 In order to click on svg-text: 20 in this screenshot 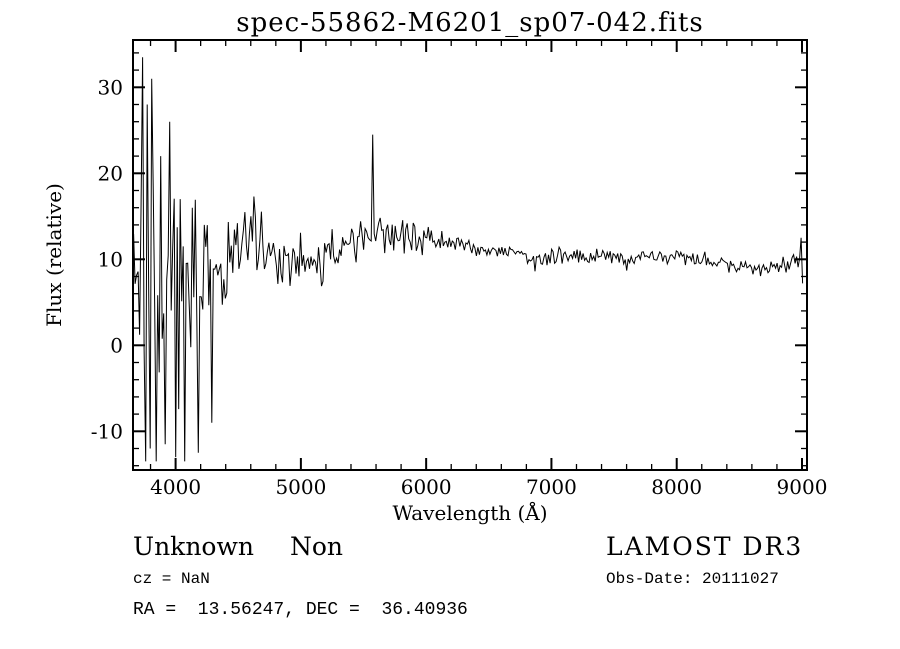, I will do `click(110, 173)`.